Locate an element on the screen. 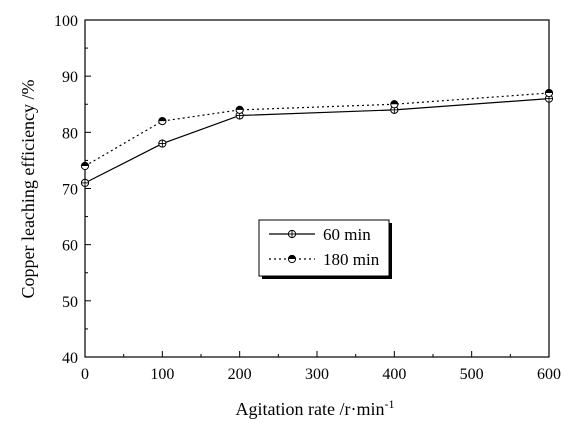 The image size is (564, 423). legend-box is located at coordinates (324, 248).